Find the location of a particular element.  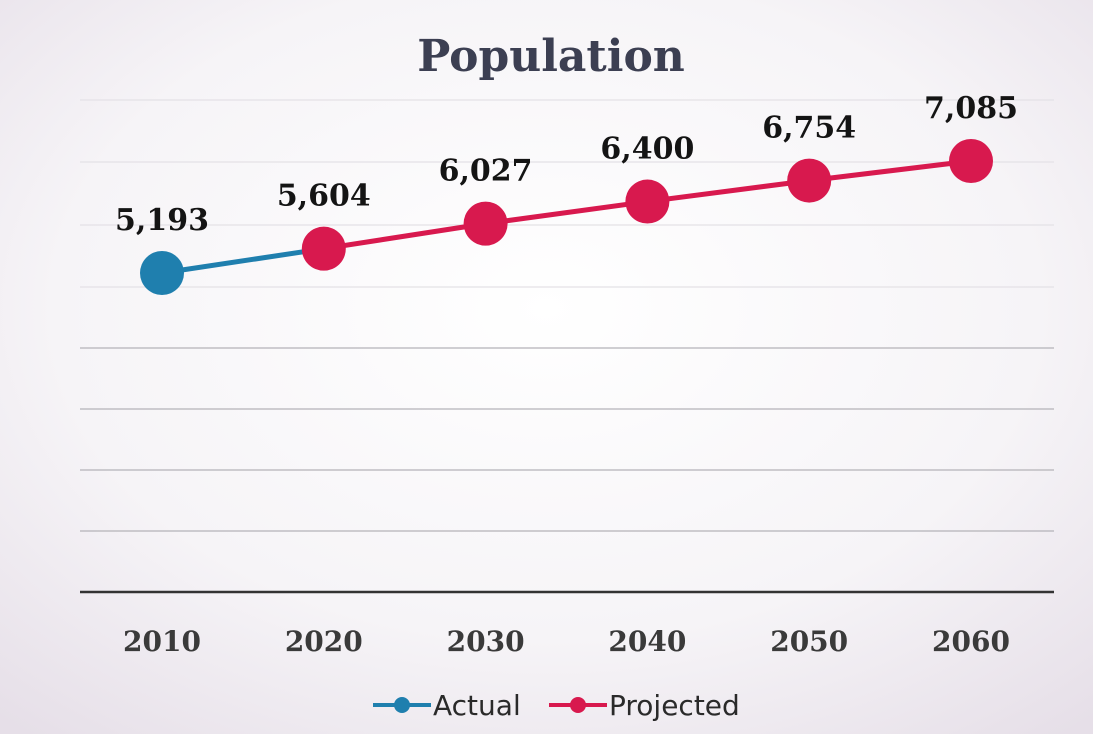

x-tick-label: 2040 is located at coordinates (647, 641).